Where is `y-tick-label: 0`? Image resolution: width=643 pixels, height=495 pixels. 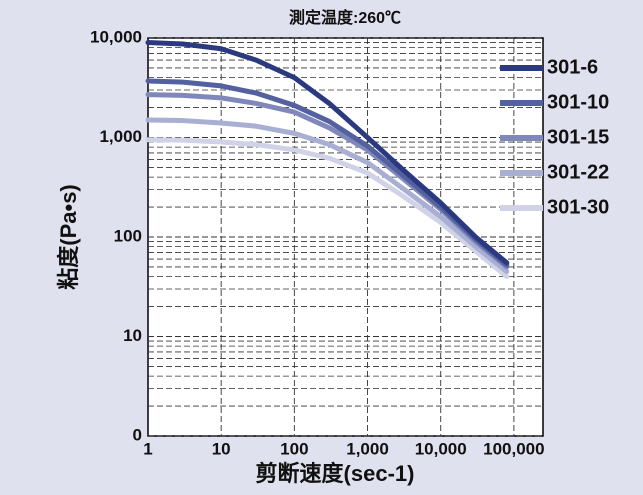 y-tick-label: 0 is located at coordinates (137, 434).